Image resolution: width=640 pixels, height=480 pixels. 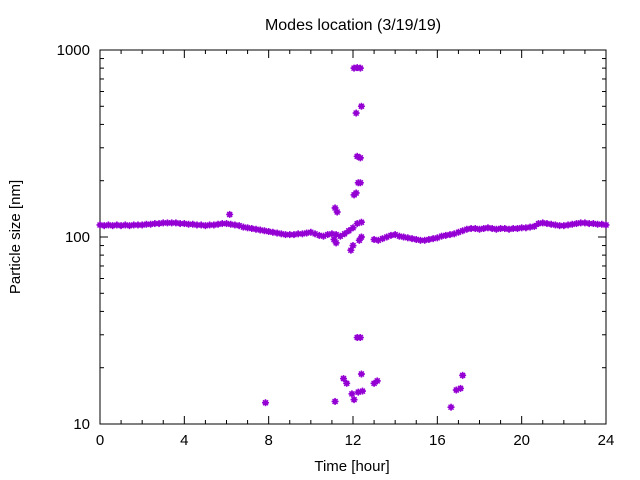 What do you see at coordinates (15, 237) in the screenshot?
I see `y-axis-label: Particle size [nm]` at bounding box center [15, 237].